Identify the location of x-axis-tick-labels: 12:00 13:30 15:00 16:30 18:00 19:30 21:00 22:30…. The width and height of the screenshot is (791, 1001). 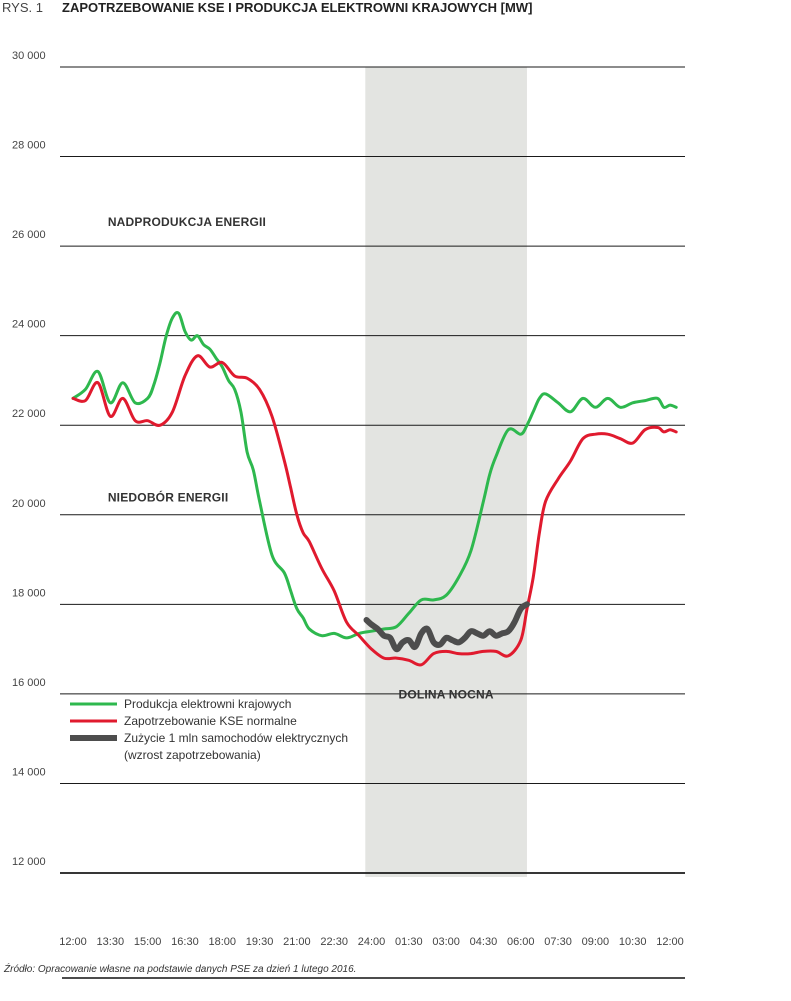
(371, 942).